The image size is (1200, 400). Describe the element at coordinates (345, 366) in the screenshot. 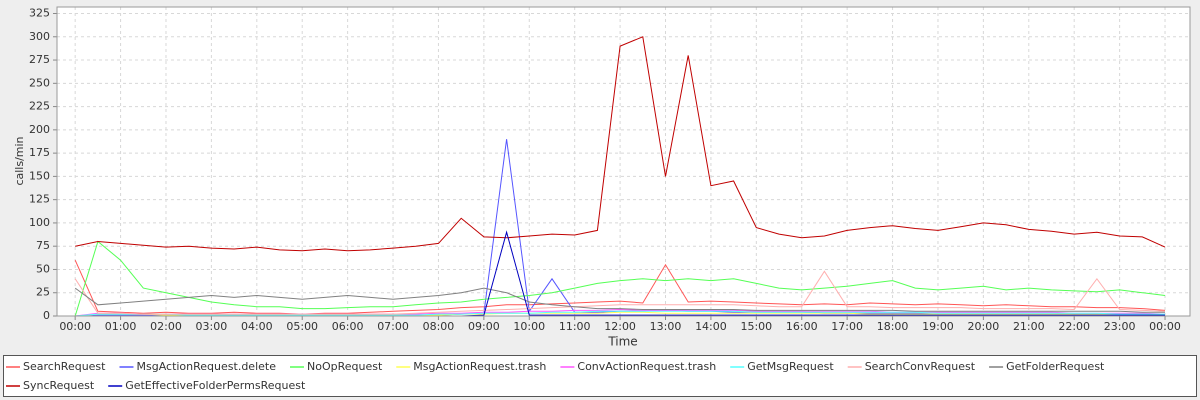

I see `legend-label: NoOpRequest` at that location.